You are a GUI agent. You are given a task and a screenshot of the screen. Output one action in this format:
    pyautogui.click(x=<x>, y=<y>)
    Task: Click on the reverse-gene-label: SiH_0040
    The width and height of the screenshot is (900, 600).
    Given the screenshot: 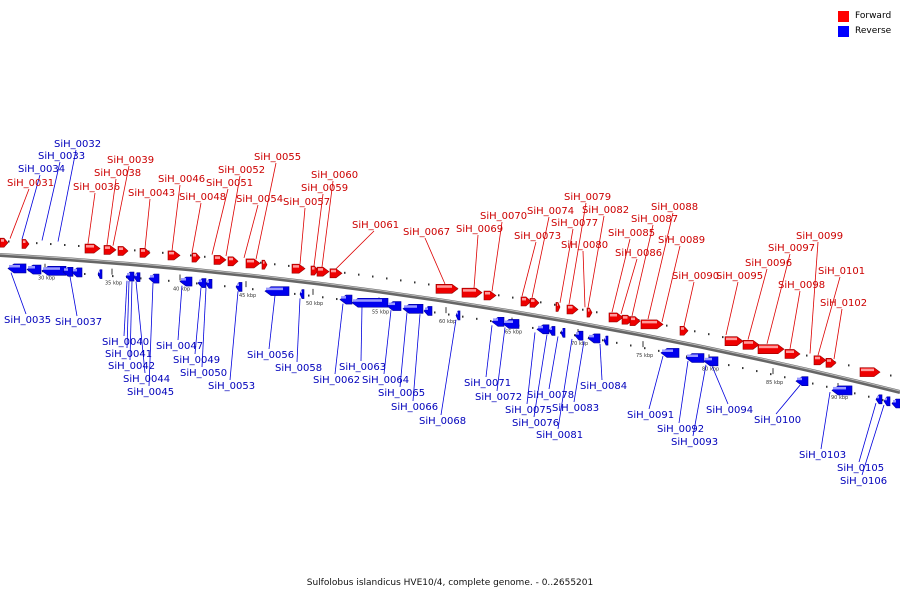 What is the action you would take?
    pyautogui.click(x=125, y=342)
    